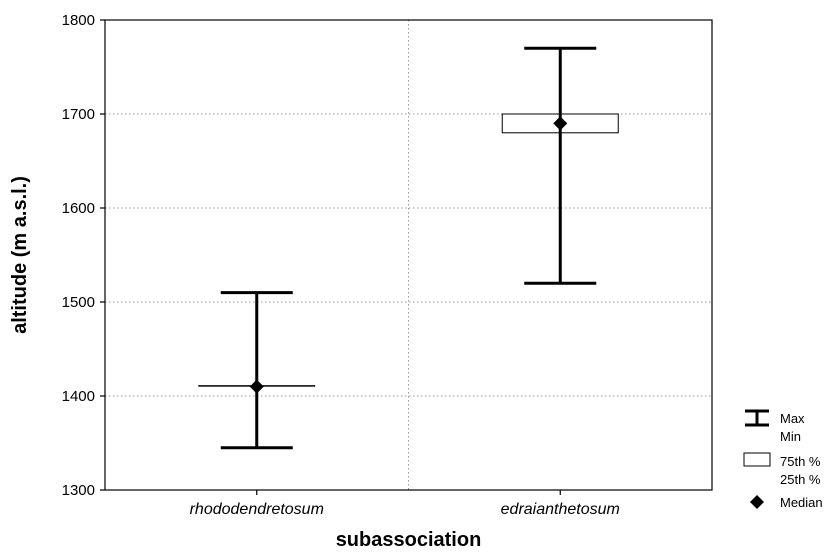 The width and height of the screenshot is (837, 555). I want to click on y-tick-label: 1700, so click(78, 114).